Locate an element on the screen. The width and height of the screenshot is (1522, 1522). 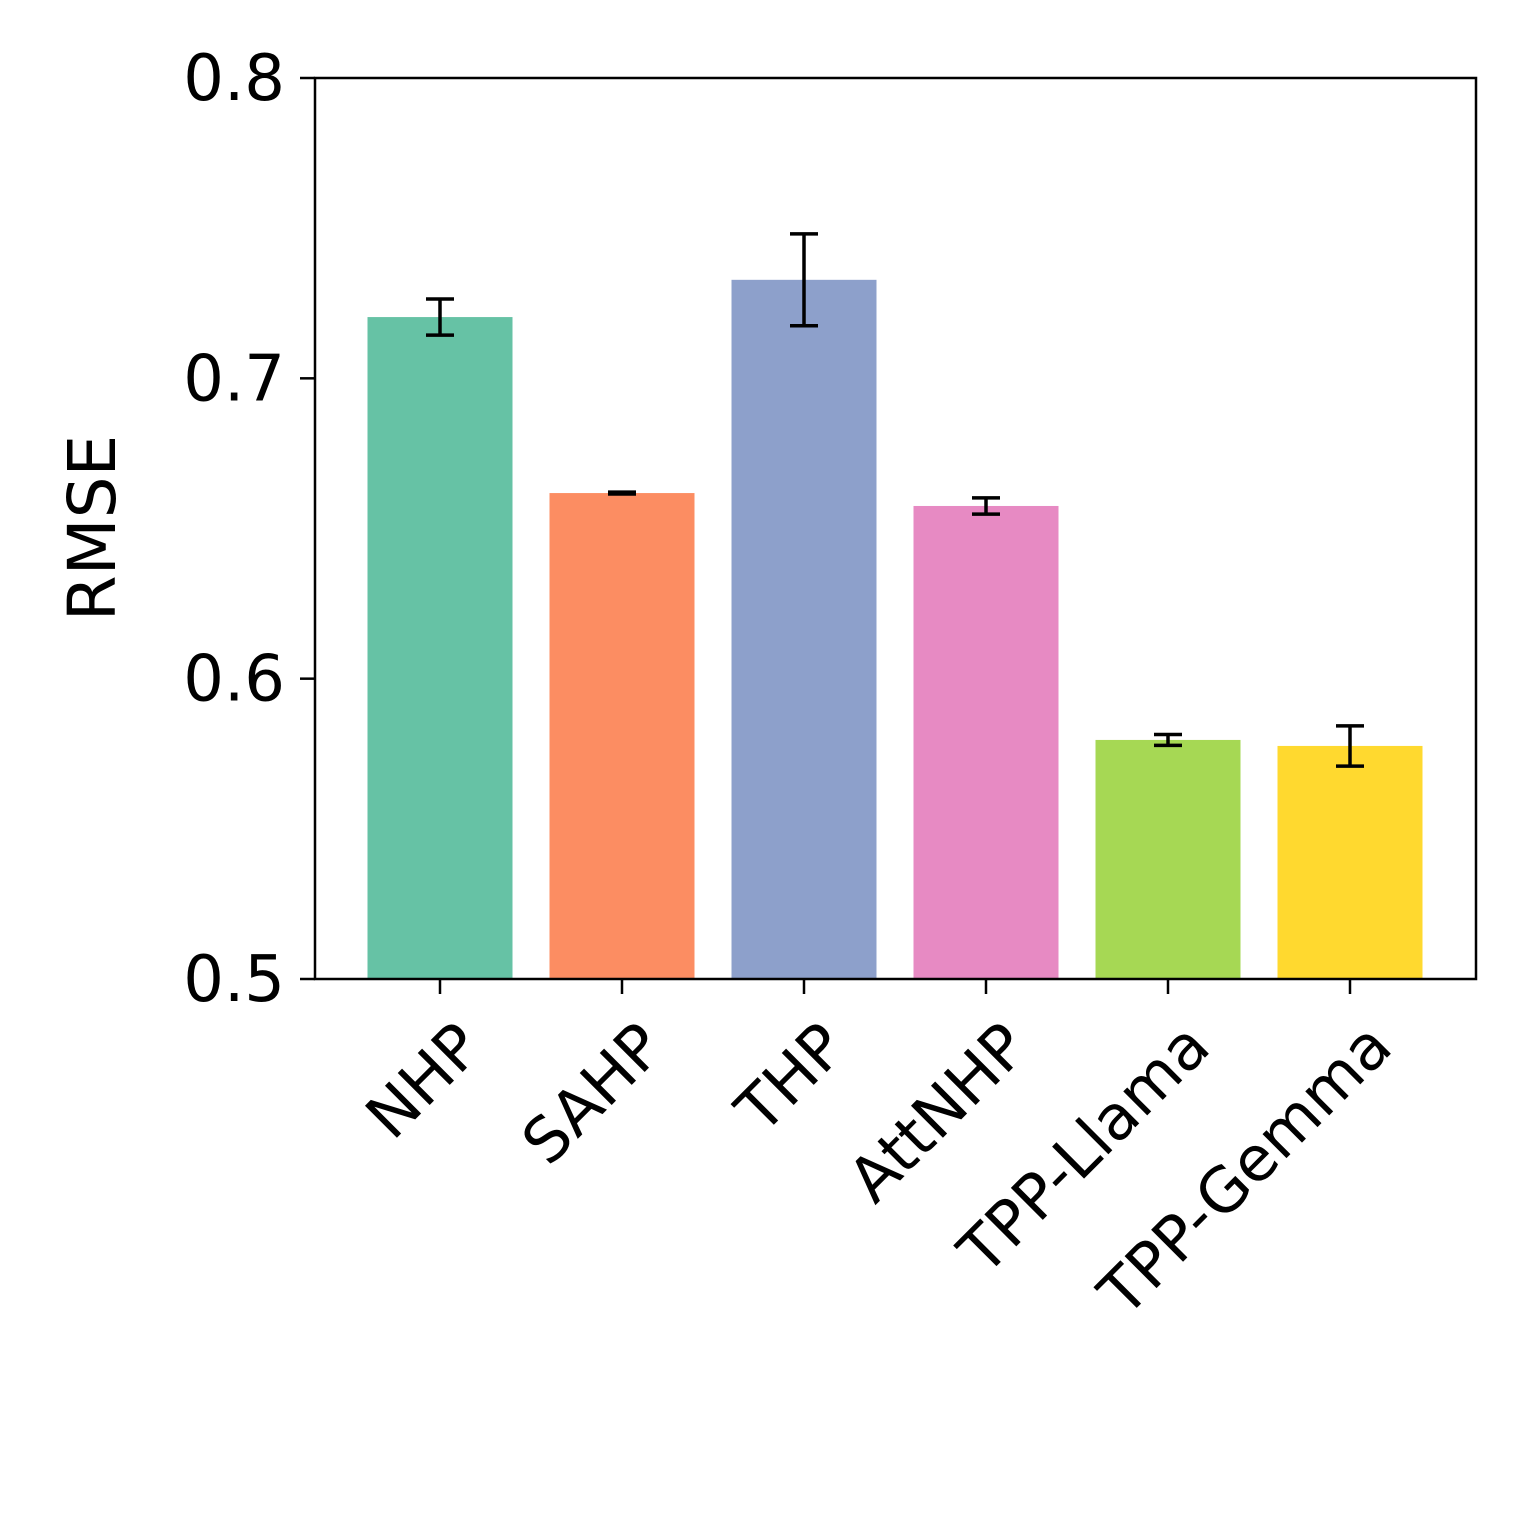
x-tick-label: SAHP is located at coordinates (593, 1094).